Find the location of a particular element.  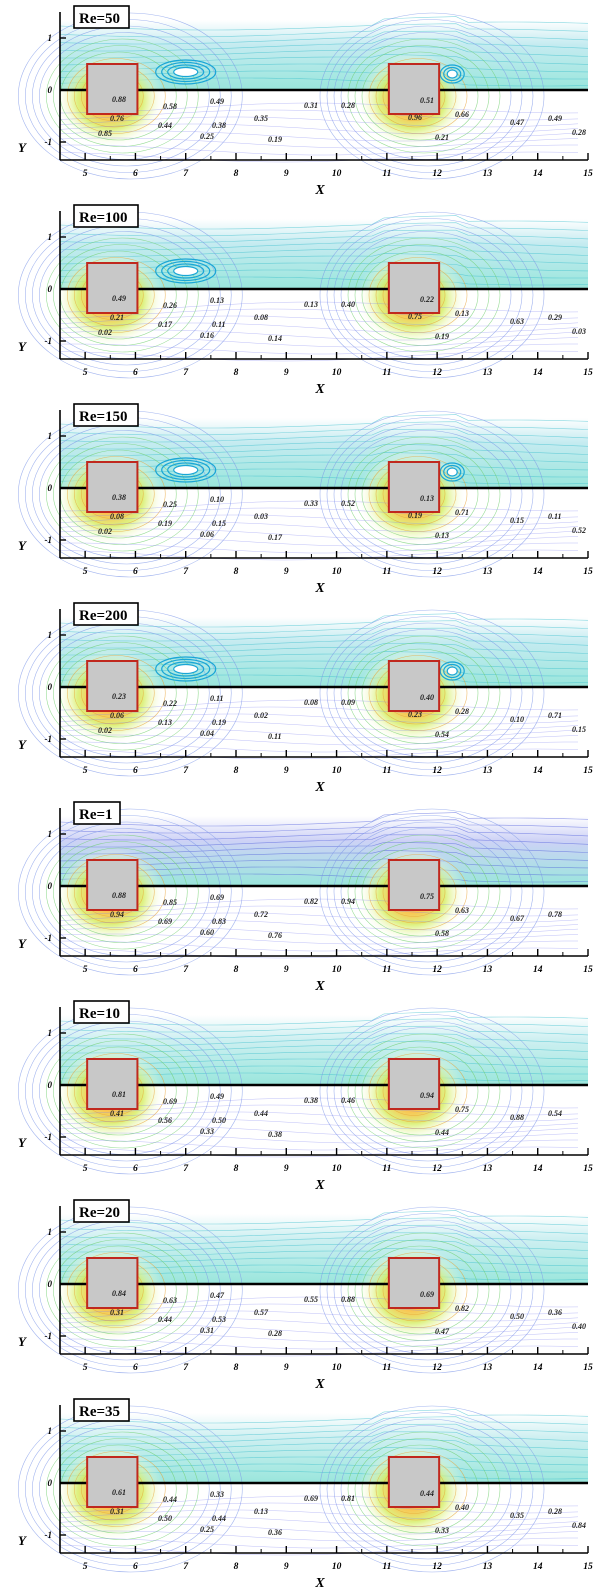

reynolds-label: Re=1 is located at coordinates (96, 815).